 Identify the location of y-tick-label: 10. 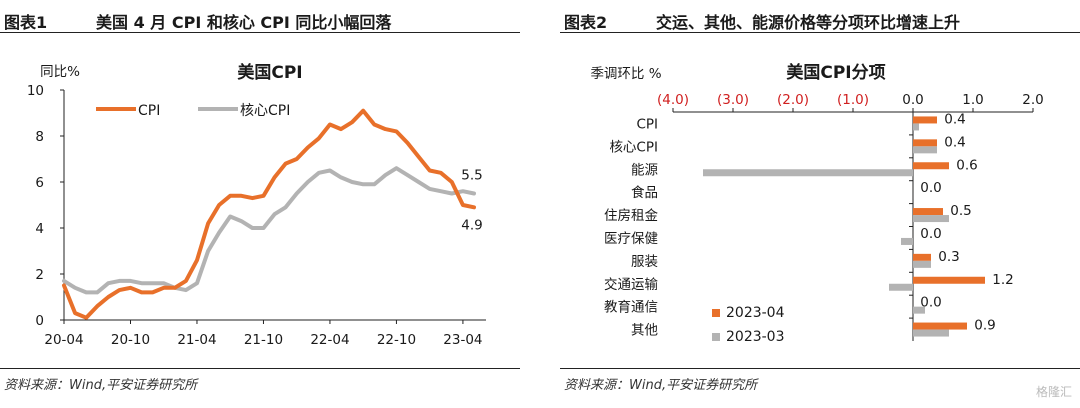
(35, 91).